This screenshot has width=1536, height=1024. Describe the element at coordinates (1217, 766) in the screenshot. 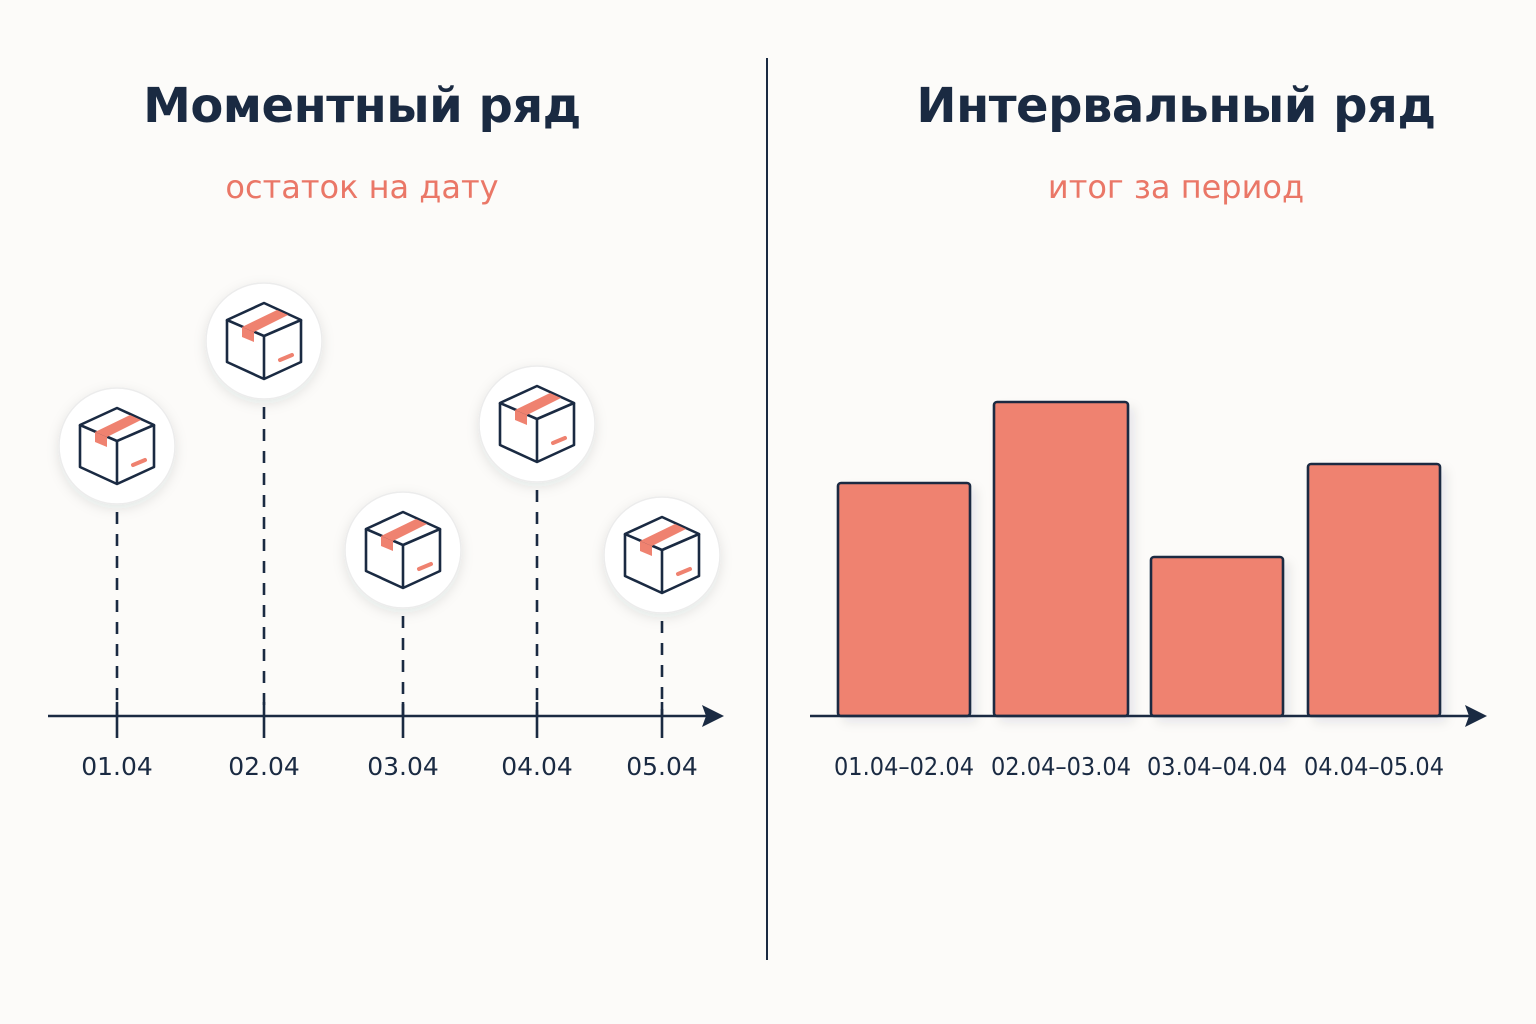

I see `interval-period-label: 03.04–04.04` at that location.